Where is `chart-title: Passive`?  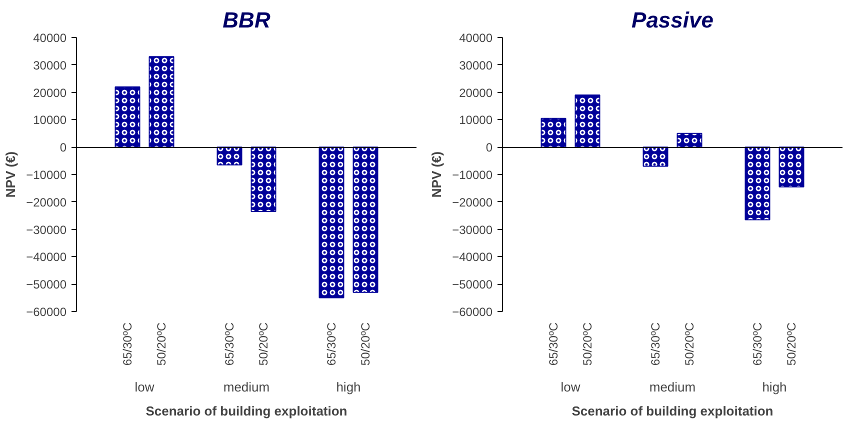
chart-title: Passive is located at coordinates (673, 20).